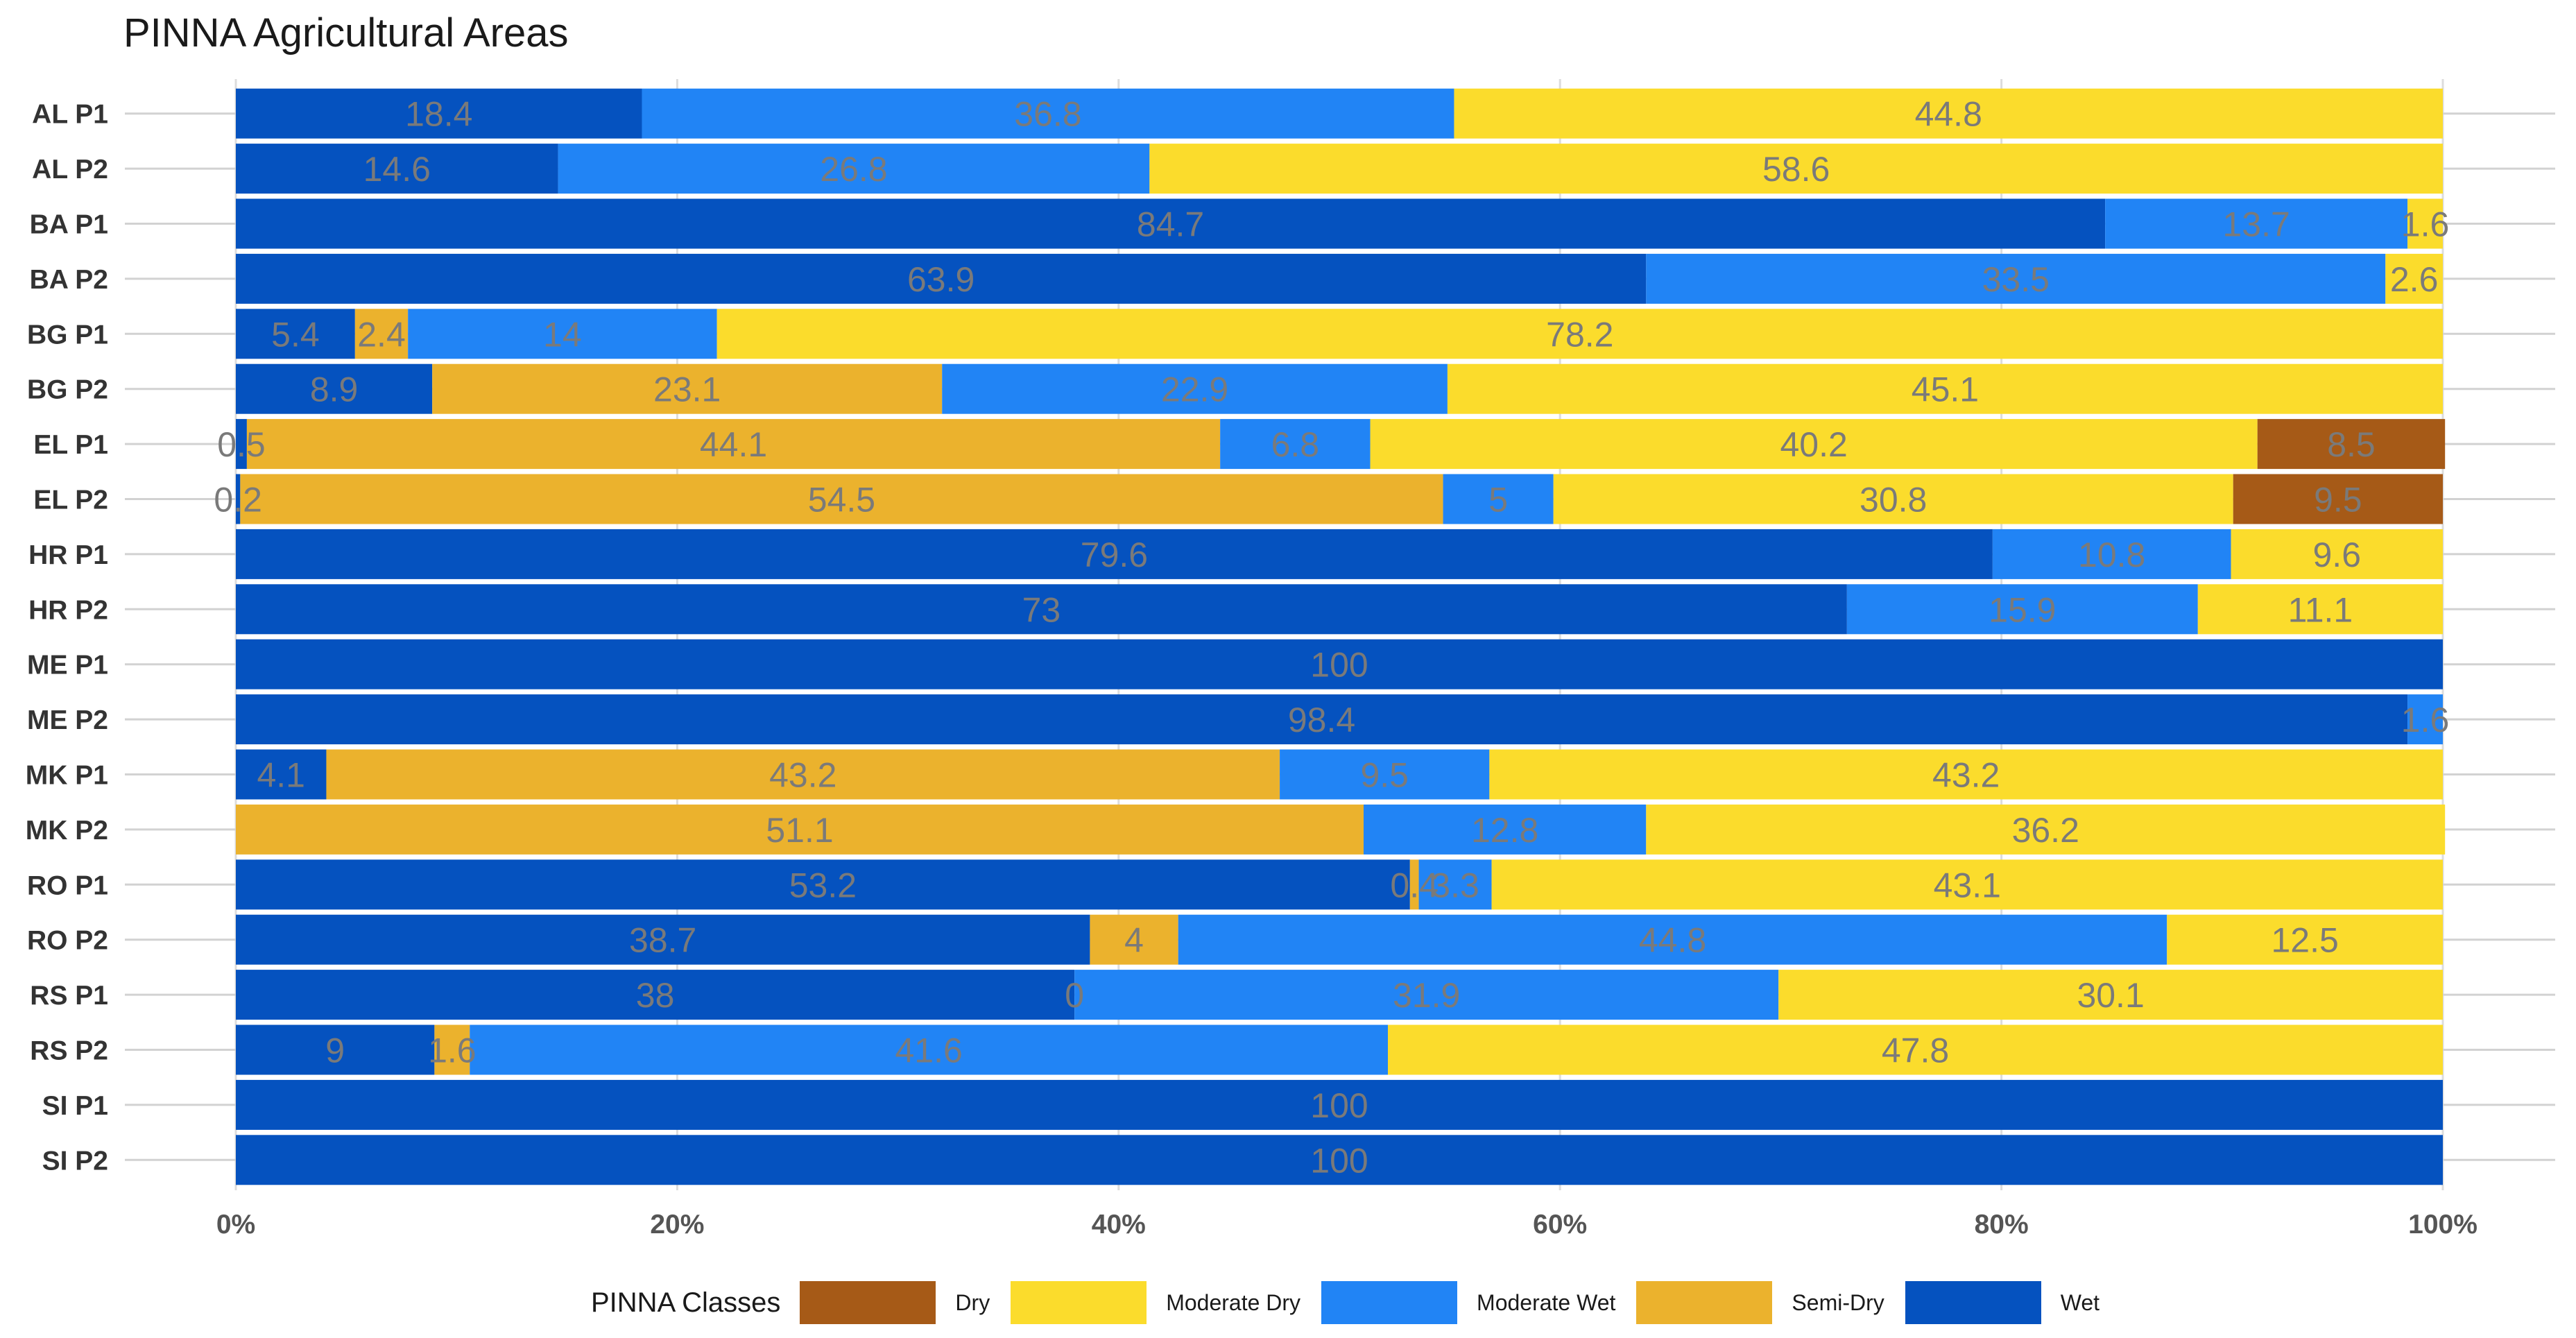  I want to click on bar-rs-p2-semi-dry, so click(452, 1049).